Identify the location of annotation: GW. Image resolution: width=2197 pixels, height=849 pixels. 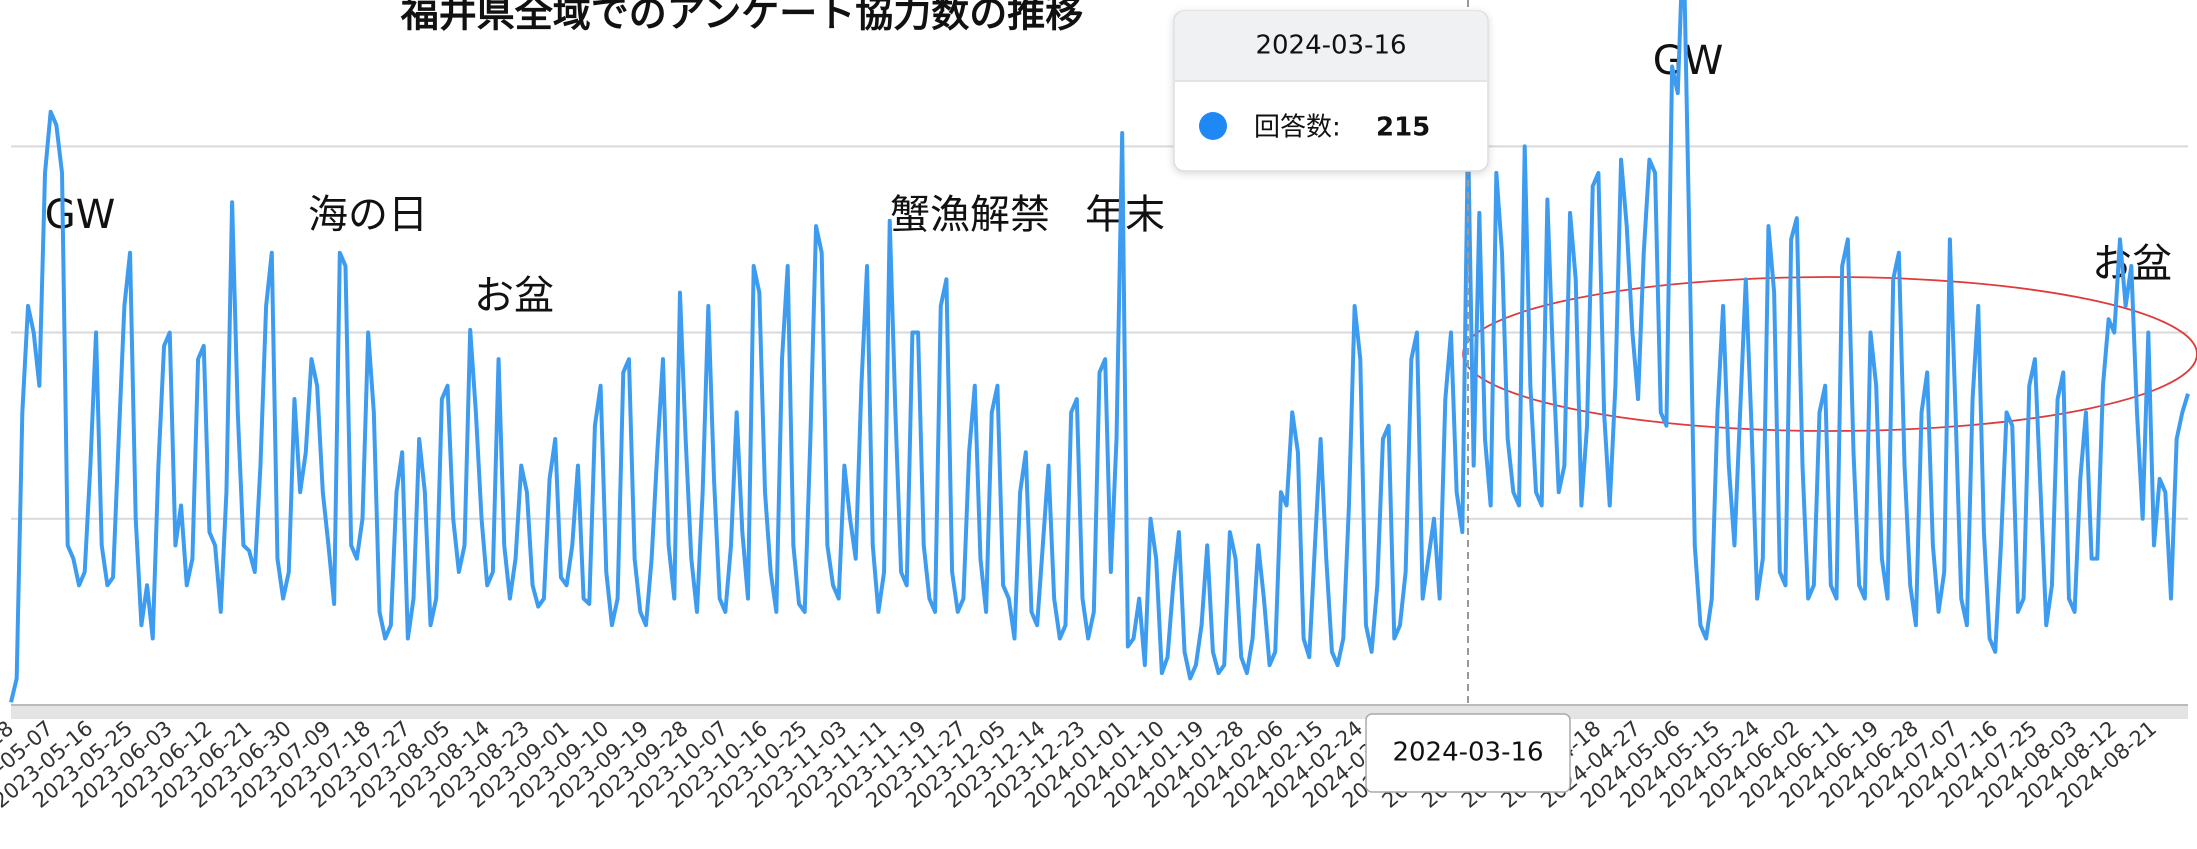
(80, 215).